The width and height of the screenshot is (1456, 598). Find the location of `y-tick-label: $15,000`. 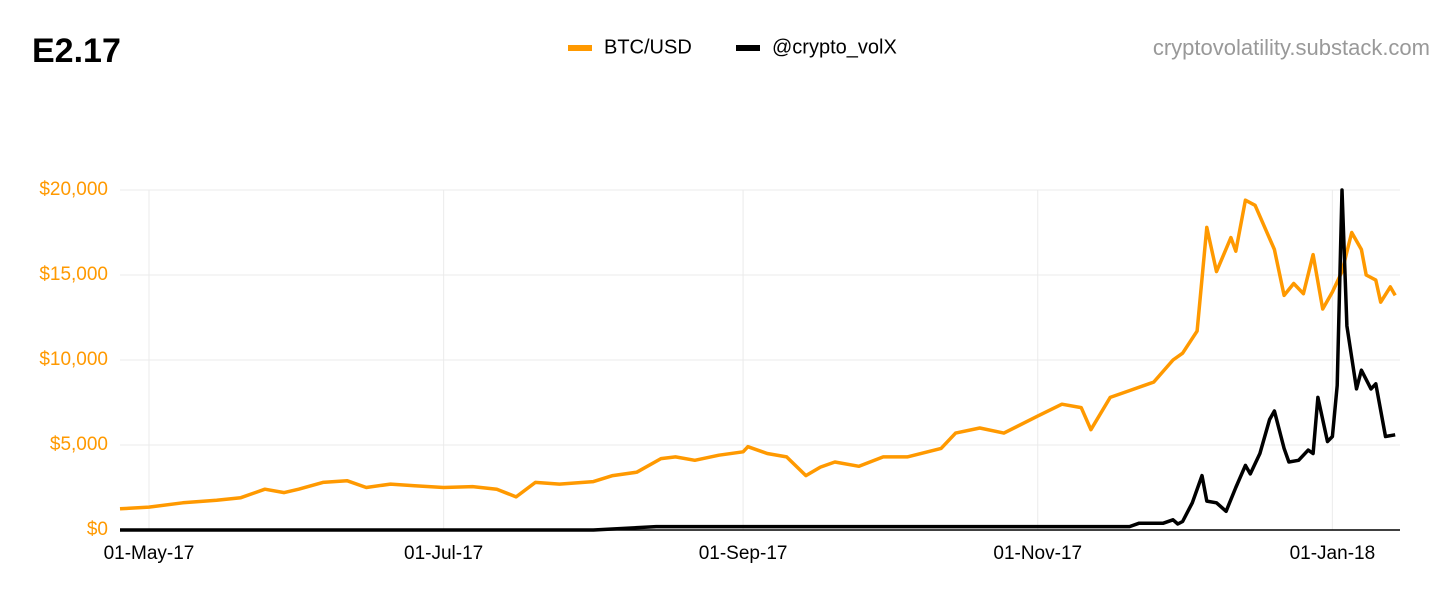

y-tick-label: $15,000 is located at coordinates (73, 274).